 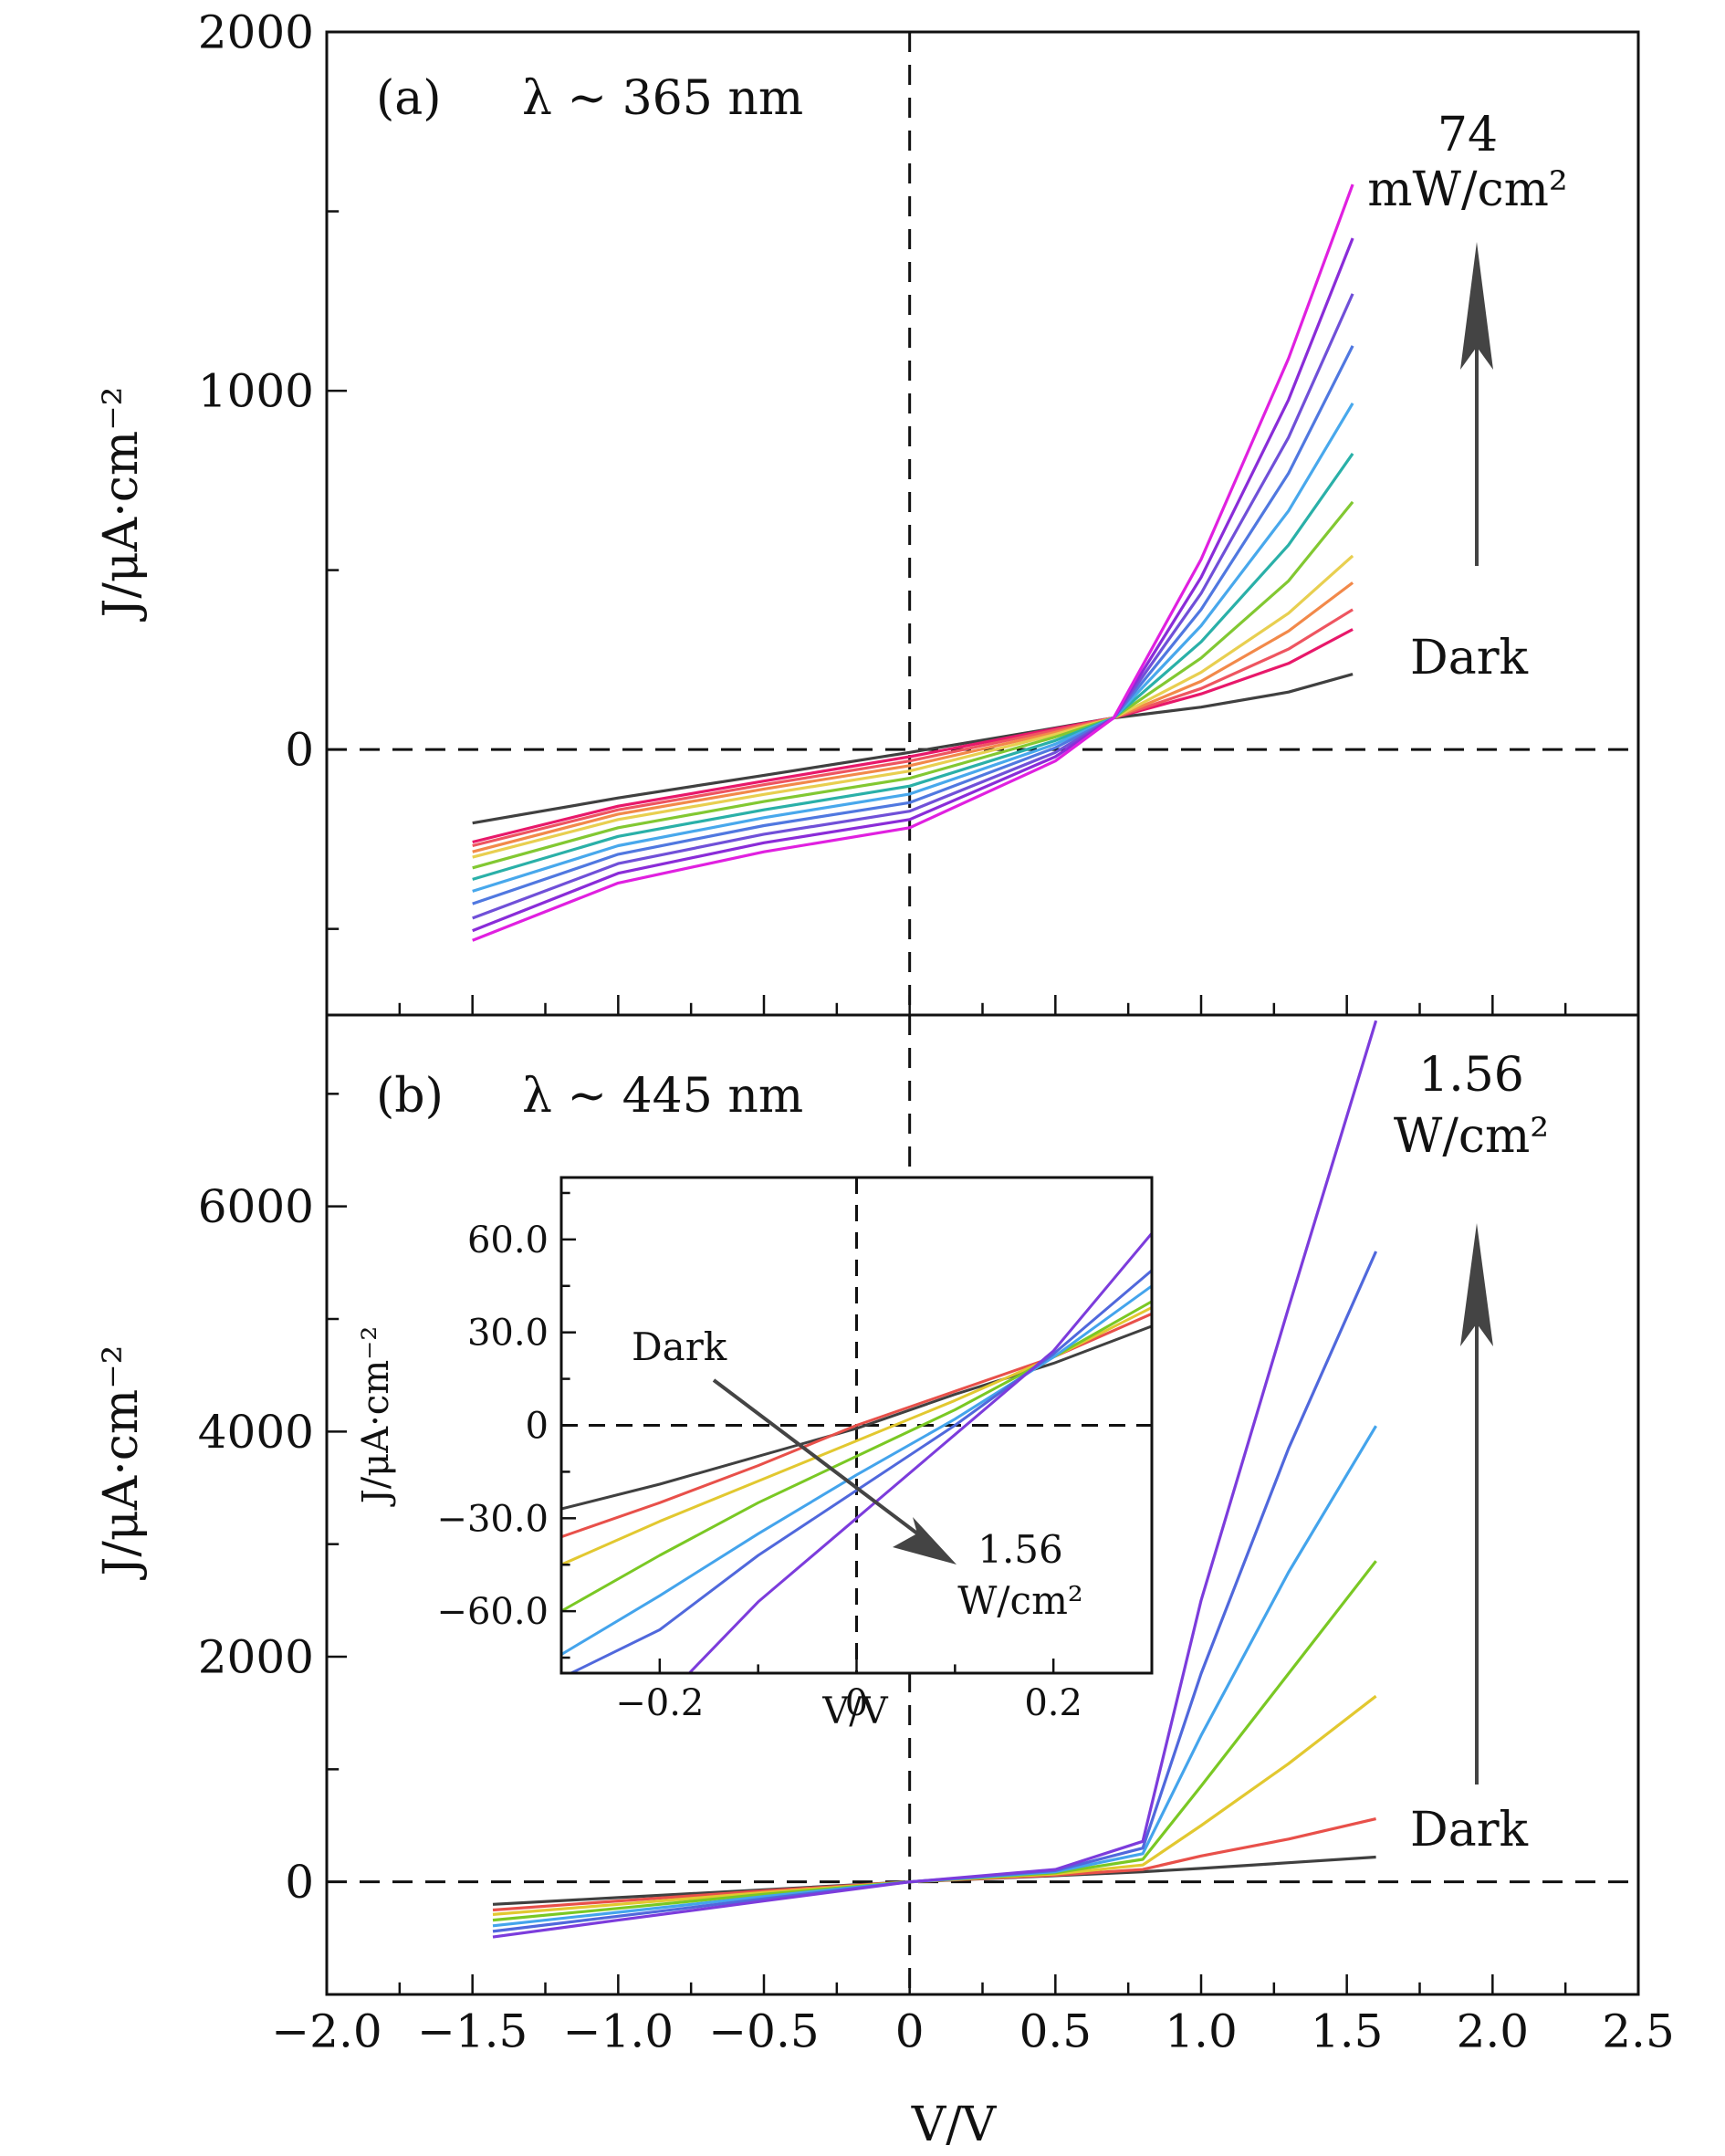 I want to click on inset-tick-labels: −60.0 −30.0 0 30.0 60.0 −0.2 0 0.2, so click(x=759, y=1472).